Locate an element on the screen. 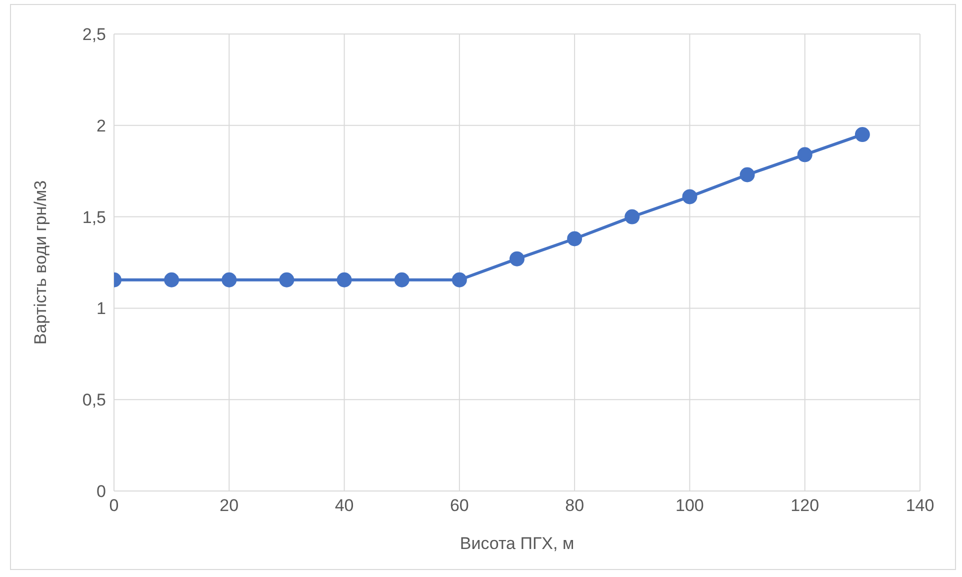  x-tick-label: 40 is located at coordinates (344, 506).